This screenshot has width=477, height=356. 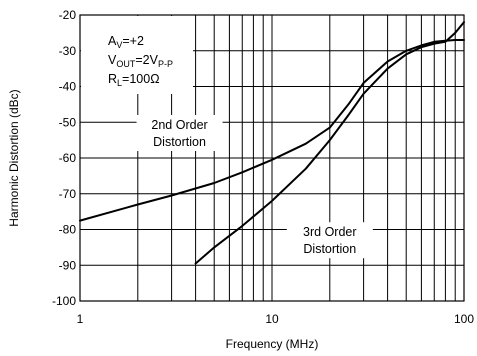 I want to click on y-axis-title: Harmonic Distortion (dBc), so click(x=14, y=157).